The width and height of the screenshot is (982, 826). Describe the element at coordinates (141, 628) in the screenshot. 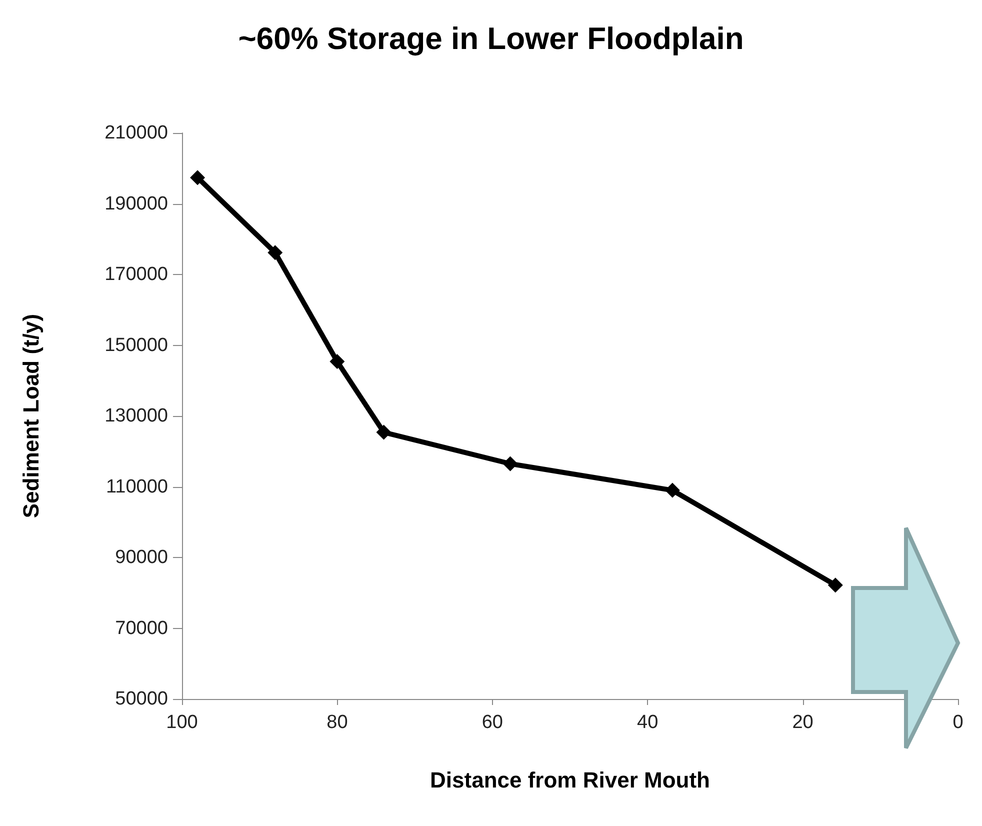

I see `y-tick-label: 70000` at that location.